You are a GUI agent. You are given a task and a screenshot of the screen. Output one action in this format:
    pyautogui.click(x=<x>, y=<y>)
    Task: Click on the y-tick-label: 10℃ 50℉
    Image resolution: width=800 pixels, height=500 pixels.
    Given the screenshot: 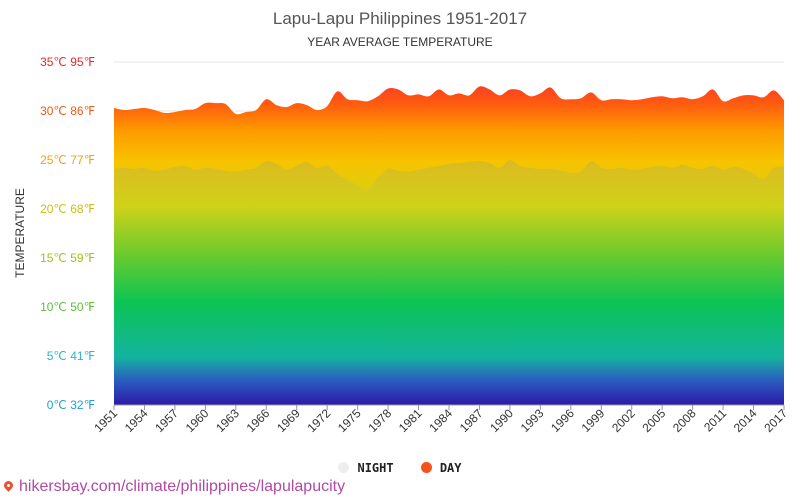 What is the action you would take?
    pyautogui.click(x=67, y=307)
    